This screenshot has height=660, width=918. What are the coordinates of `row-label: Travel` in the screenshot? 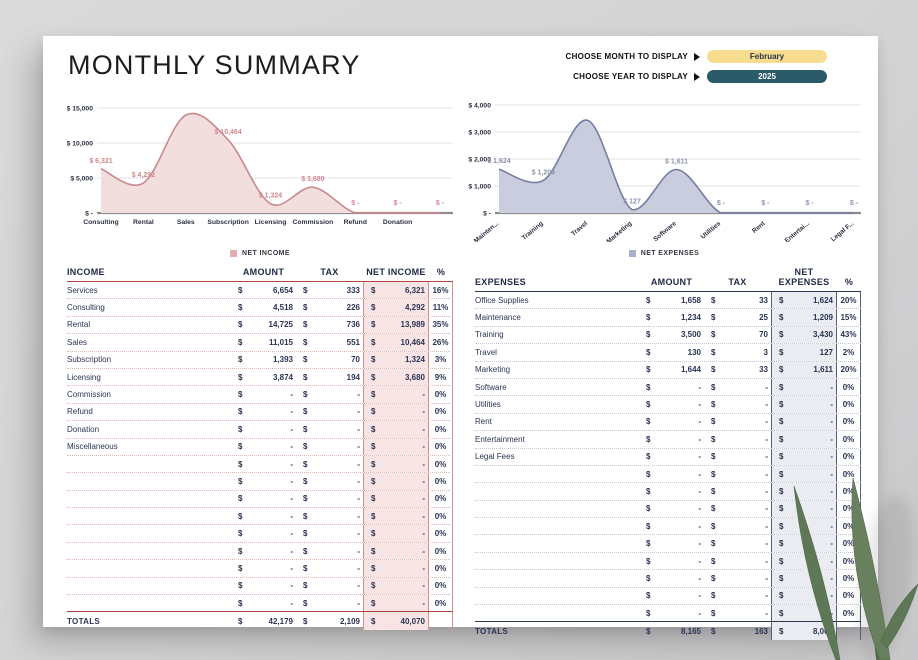 It's located at (486, 352).